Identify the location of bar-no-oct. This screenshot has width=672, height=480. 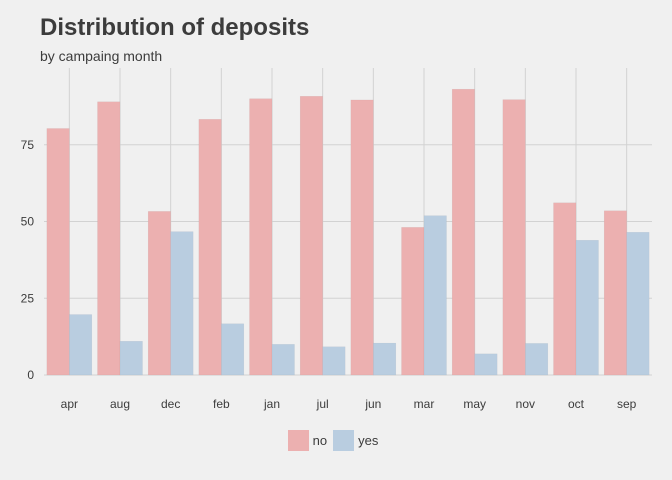
(565, 289).